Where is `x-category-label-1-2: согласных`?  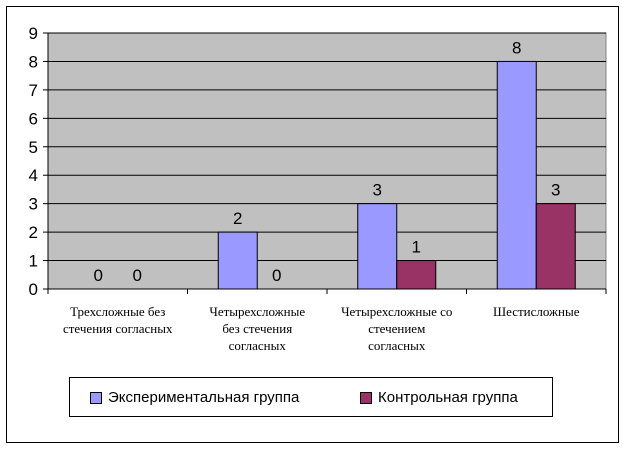
x-category-label-1-2: согласных is located at coordinates (258, 345).